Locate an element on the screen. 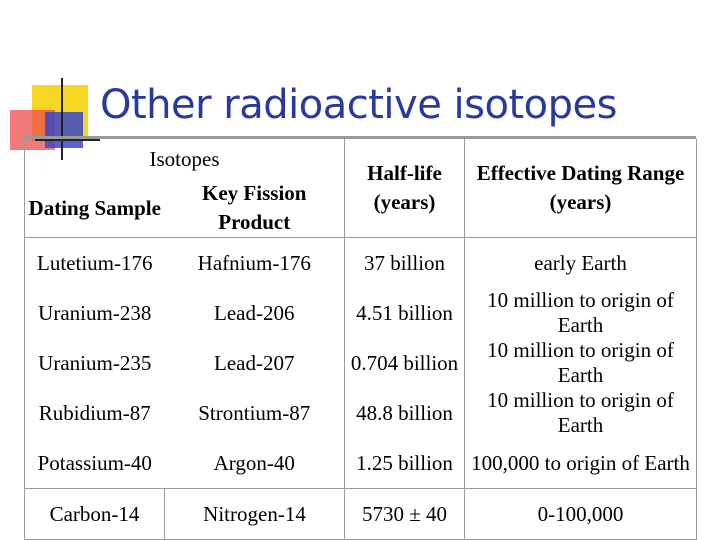  cell-sample: Uranium-238 is located at coordinates (94, 313).